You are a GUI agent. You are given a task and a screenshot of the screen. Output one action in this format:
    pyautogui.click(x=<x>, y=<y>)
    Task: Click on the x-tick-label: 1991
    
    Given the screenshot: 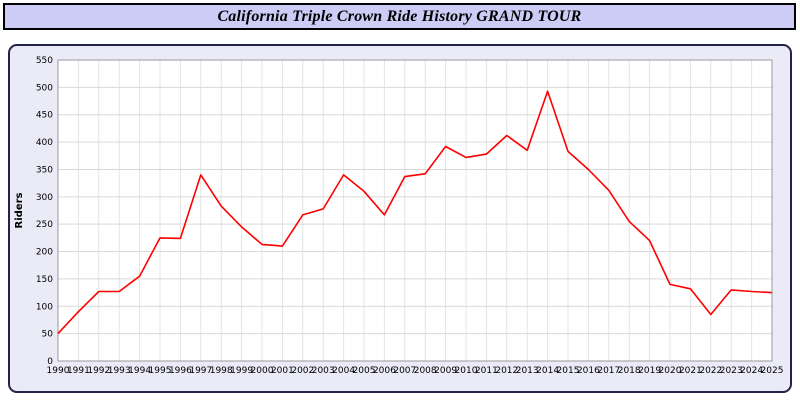 What is the action you would take?
    pyautogui.click(x=78, y=371)
    